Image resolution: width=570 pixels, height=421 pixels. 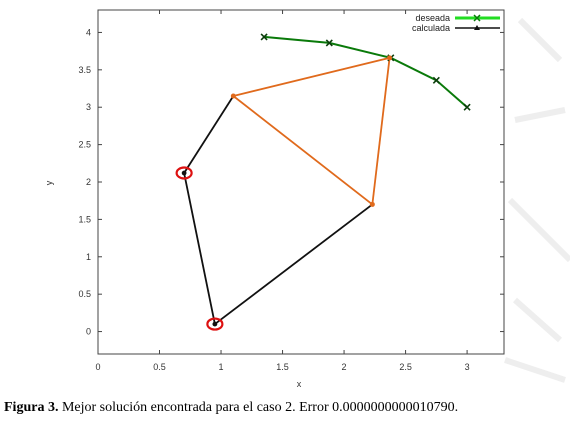 I want to click on legend-label-deseada: deseada, so click(x=432, y=18).